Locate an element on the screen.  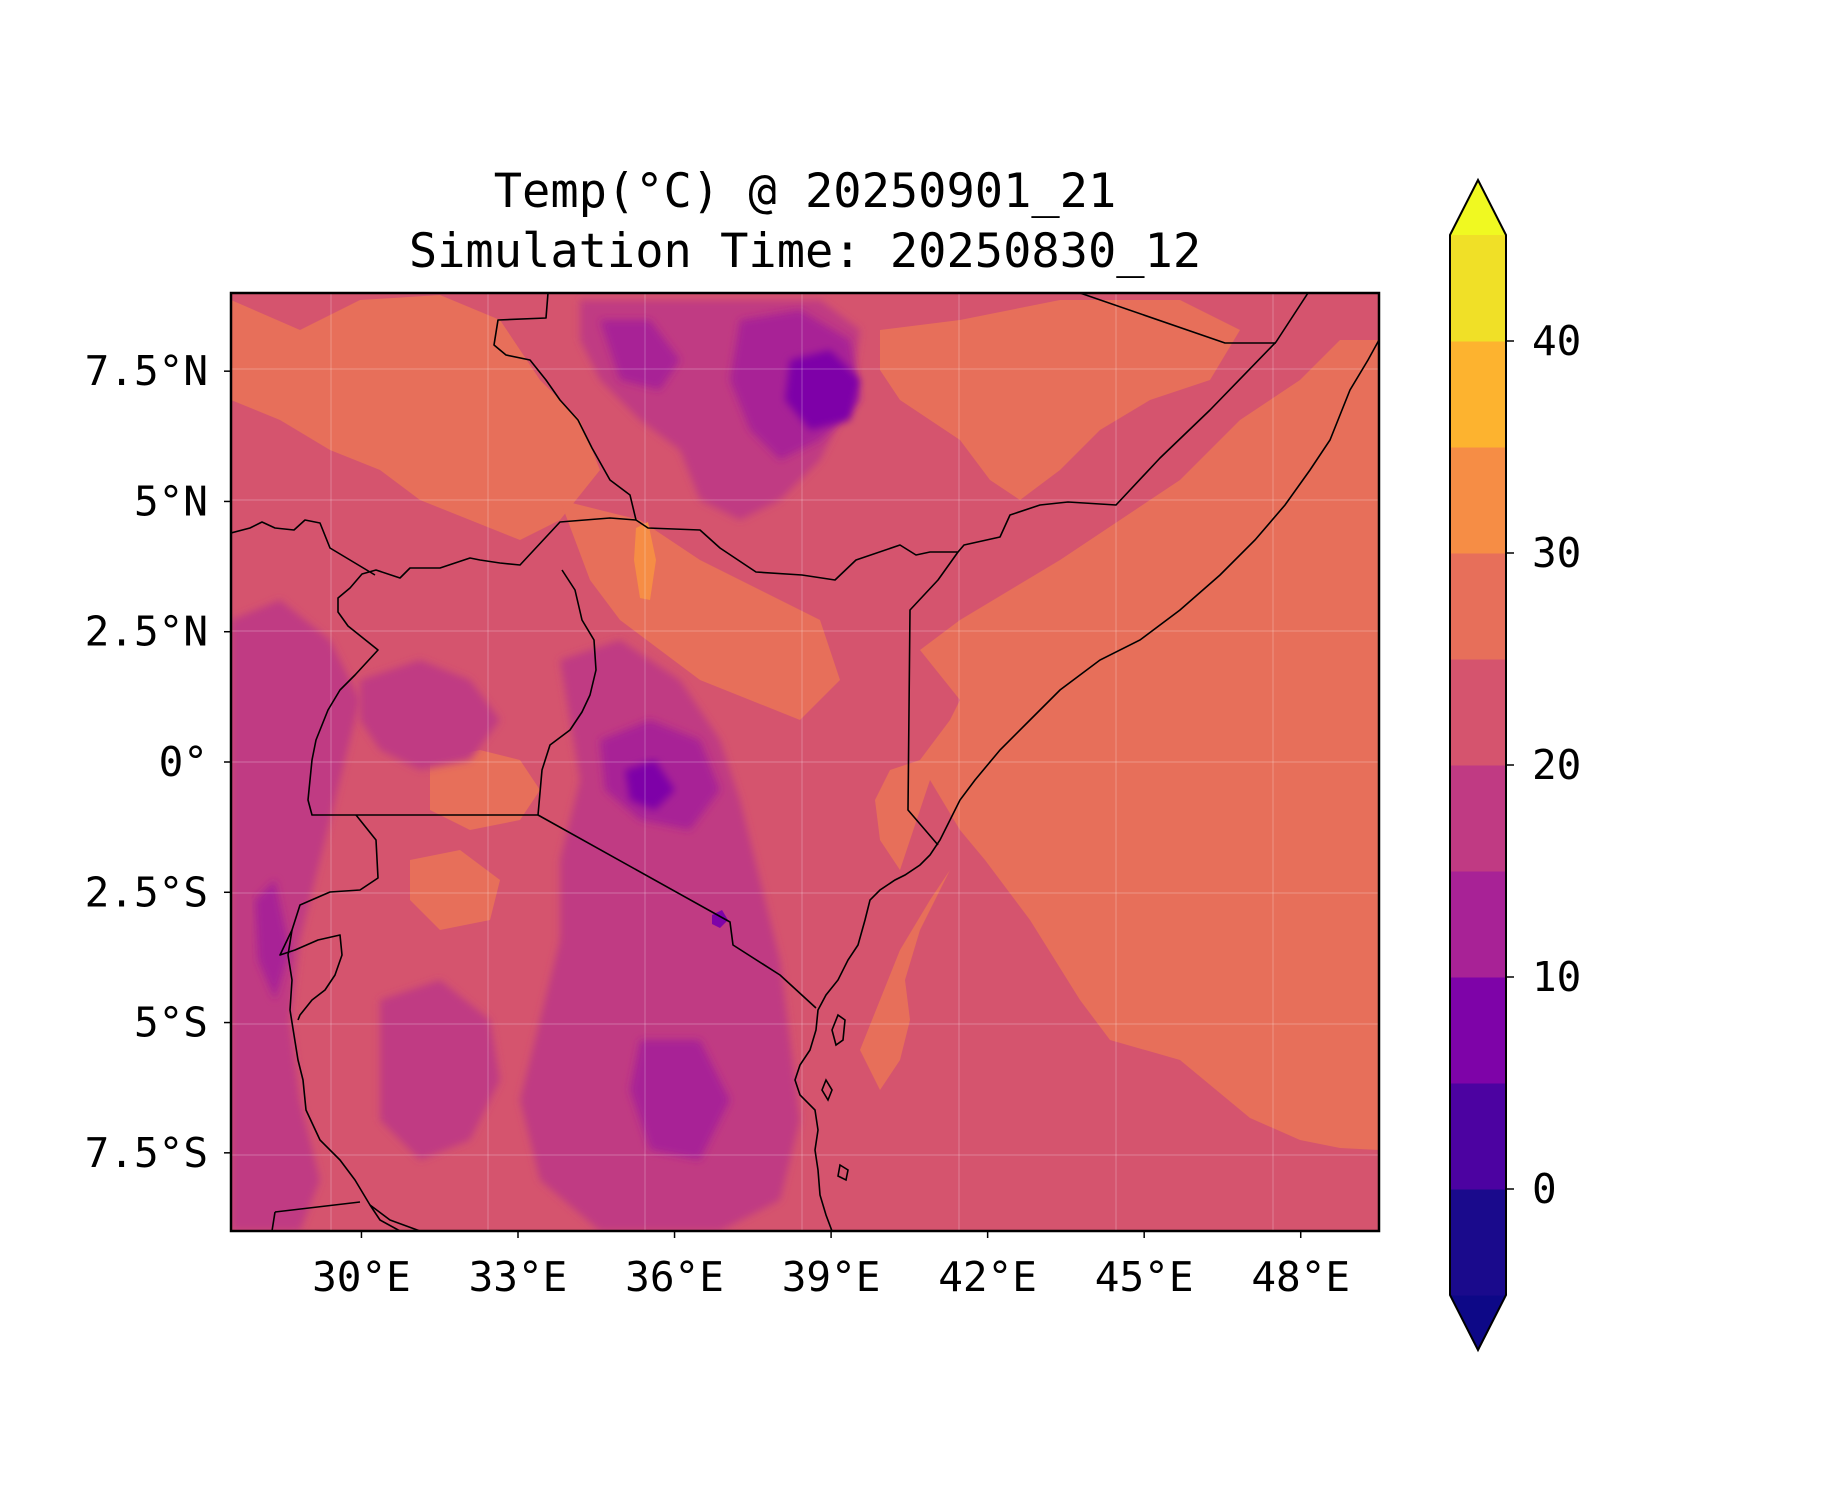
border-lake-shore is located at coordinates (395, 1217).